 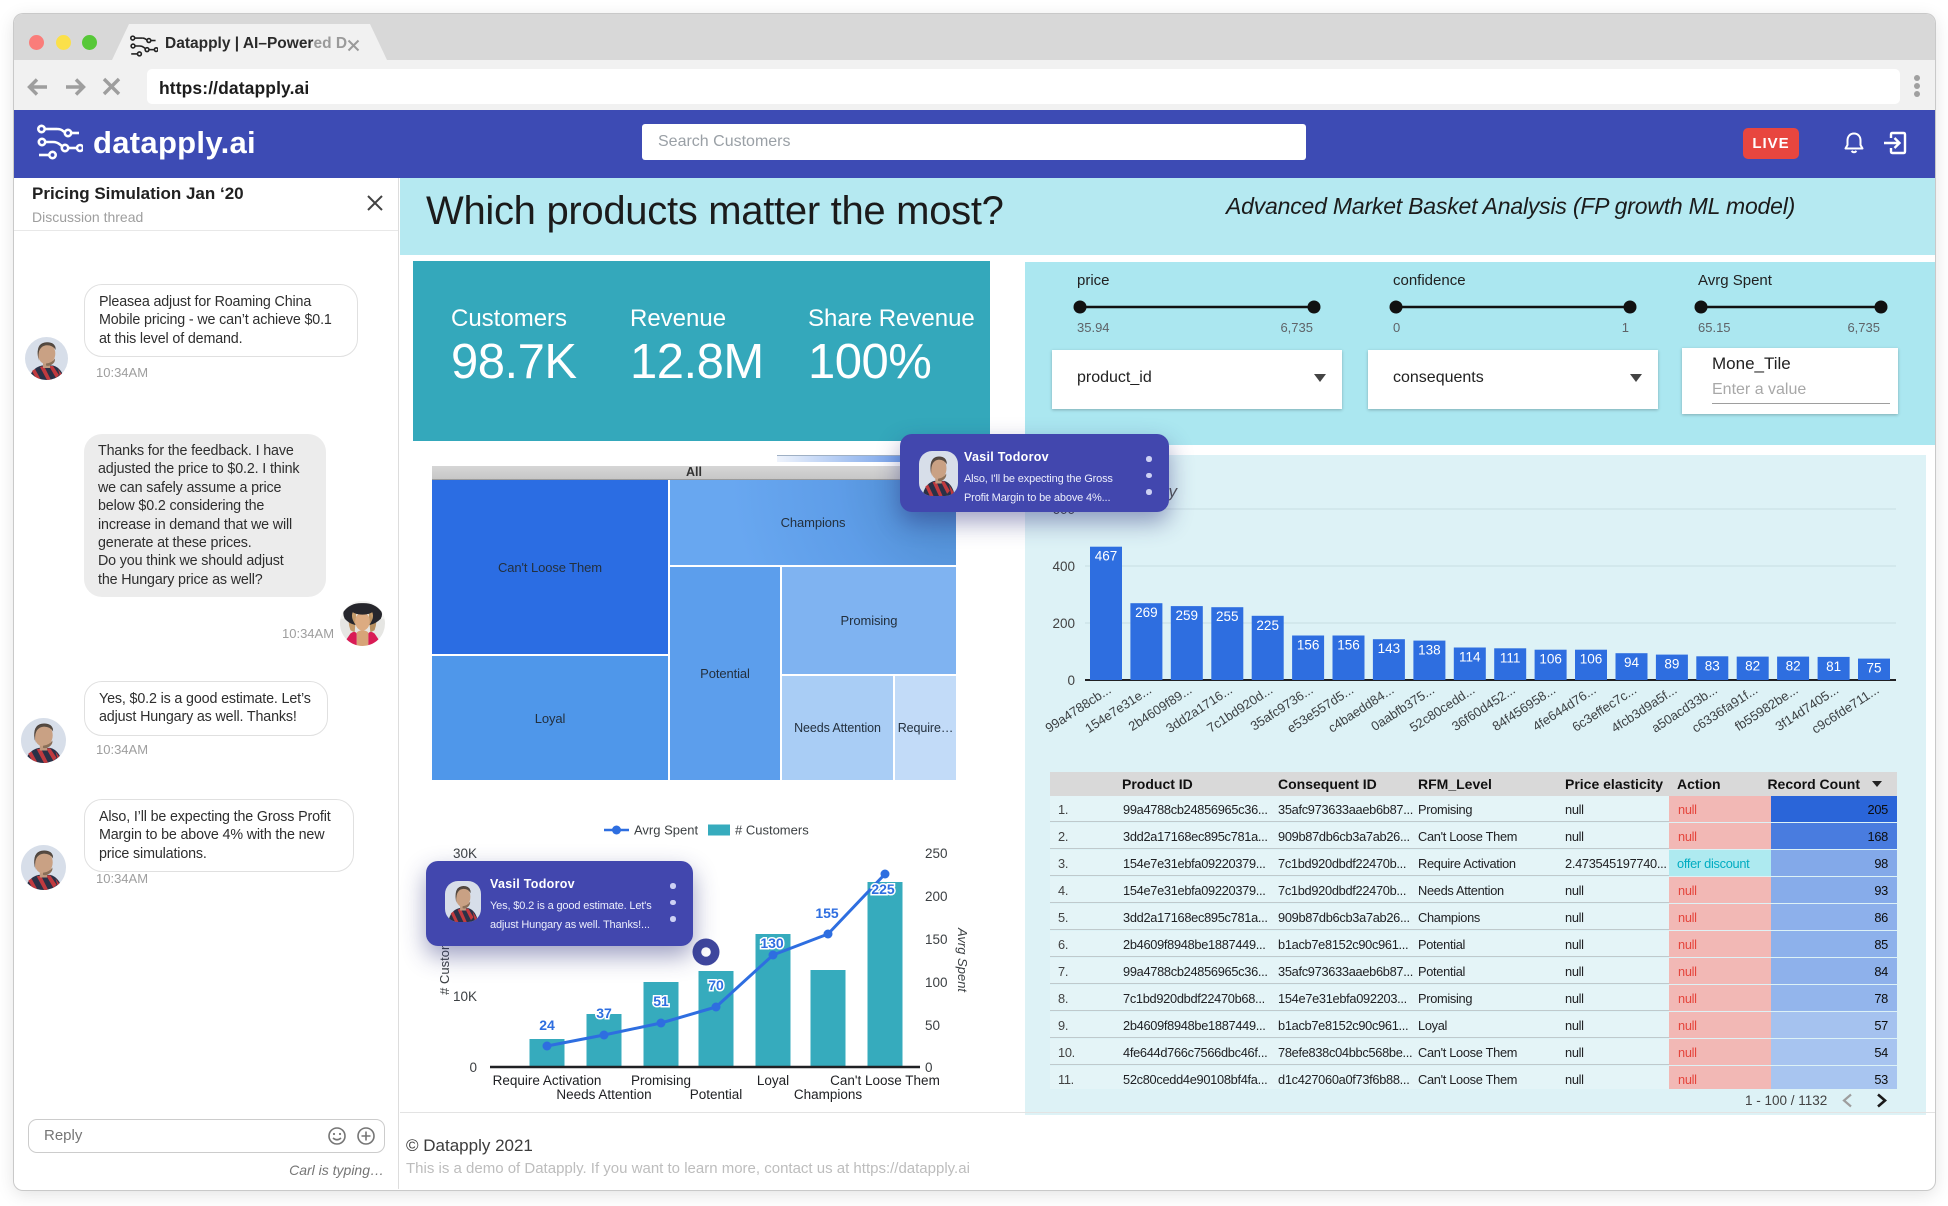 I want to click on svg-text: 130, so click(x=772, y=943).